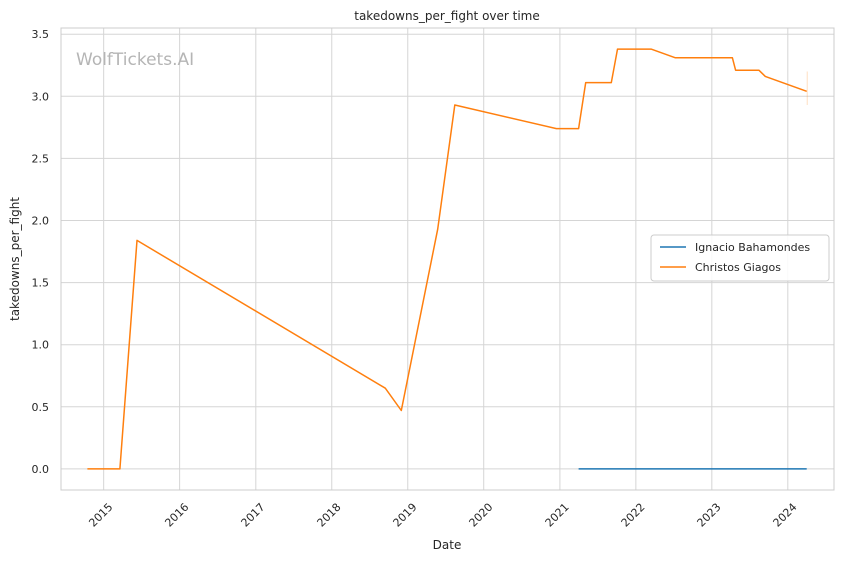 Image resolution: width=844 pixels, height=561 pixels. Describe the element at coordinates (752, 247) in the screenshot. I see `legend-label-0: Ignacio Bahamondes` at that location.